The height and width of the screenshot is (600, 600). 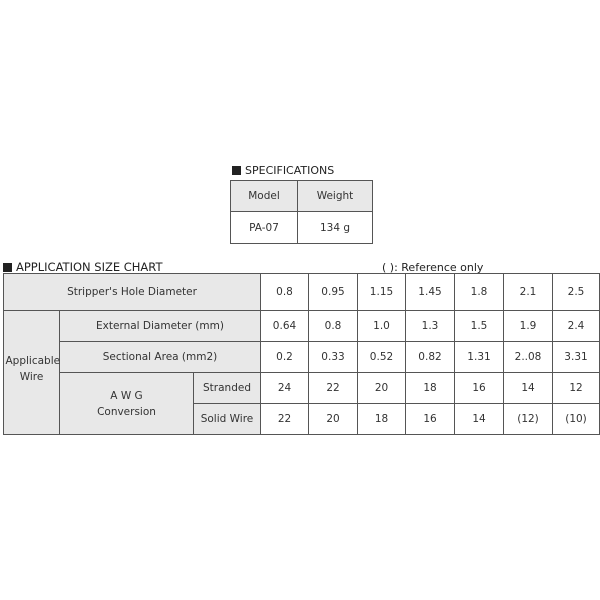 What do you see at coordinates (479, 292) in the screenshot?
I see `cell: 1.8` at bounding box center [479, 292].